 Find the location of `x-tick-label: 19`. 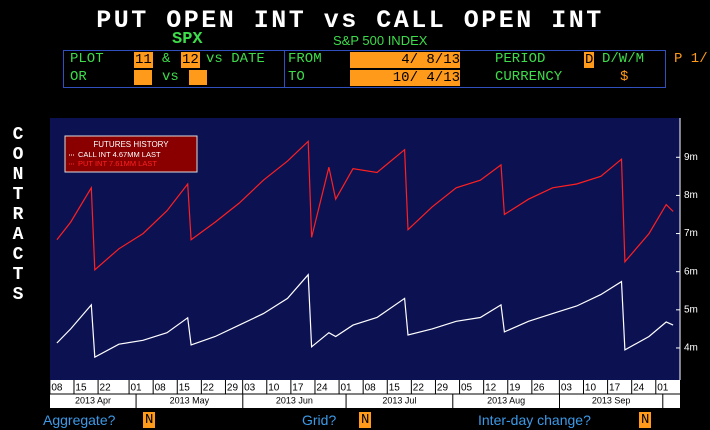

x-tick-label: 19 is located at coordinates (515, 388).